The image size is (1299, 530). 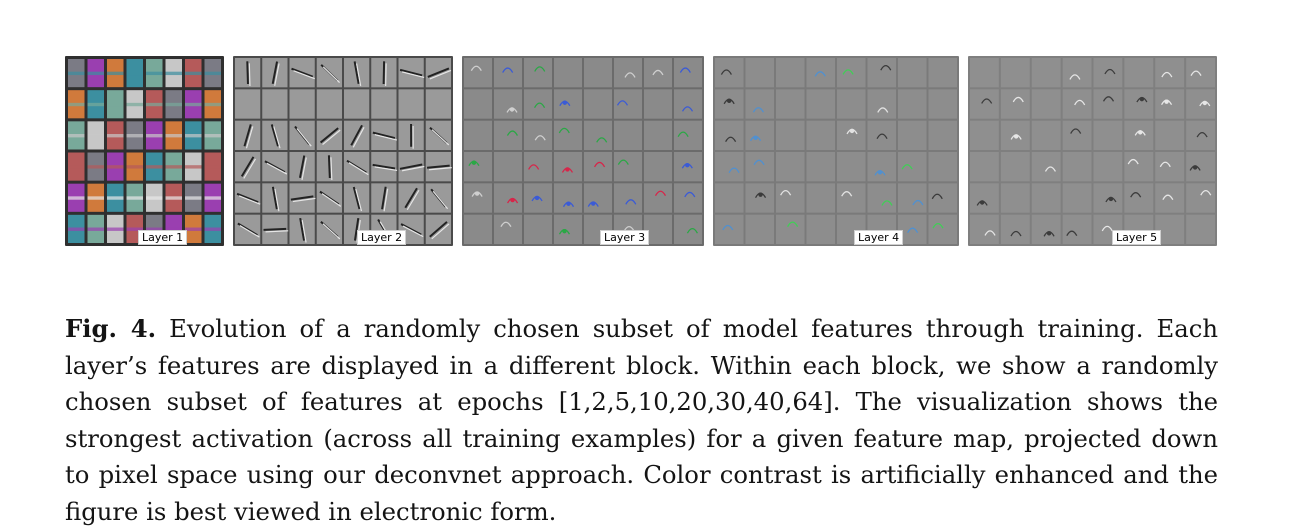 I want to click on layer-1-label: Layer 1, so click(x=162, y=237).